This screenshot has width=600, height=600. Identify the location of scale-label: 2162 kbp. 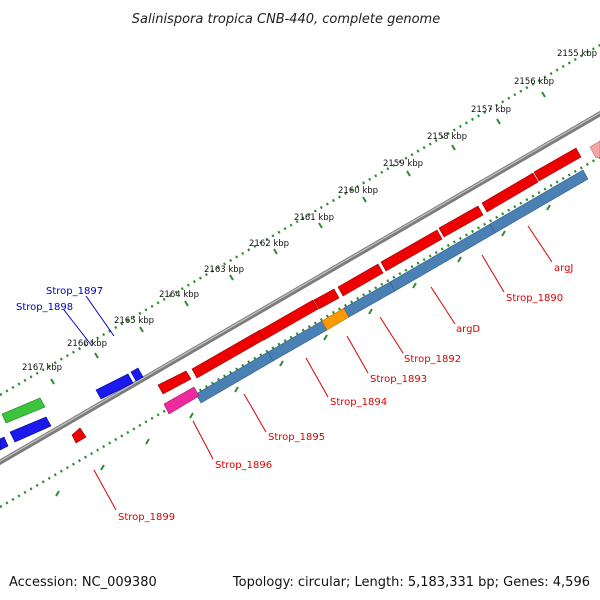
(269, 244).